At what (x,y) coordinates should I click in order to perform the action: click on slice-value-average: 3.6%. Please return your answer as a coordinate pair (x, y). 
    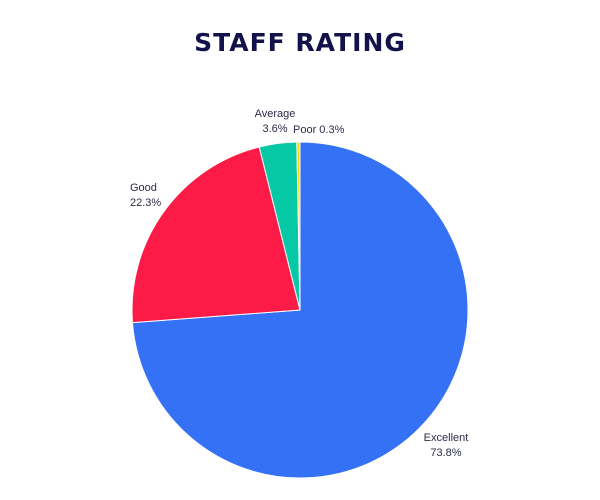
    Looking at the image, I should click on (274, 129).